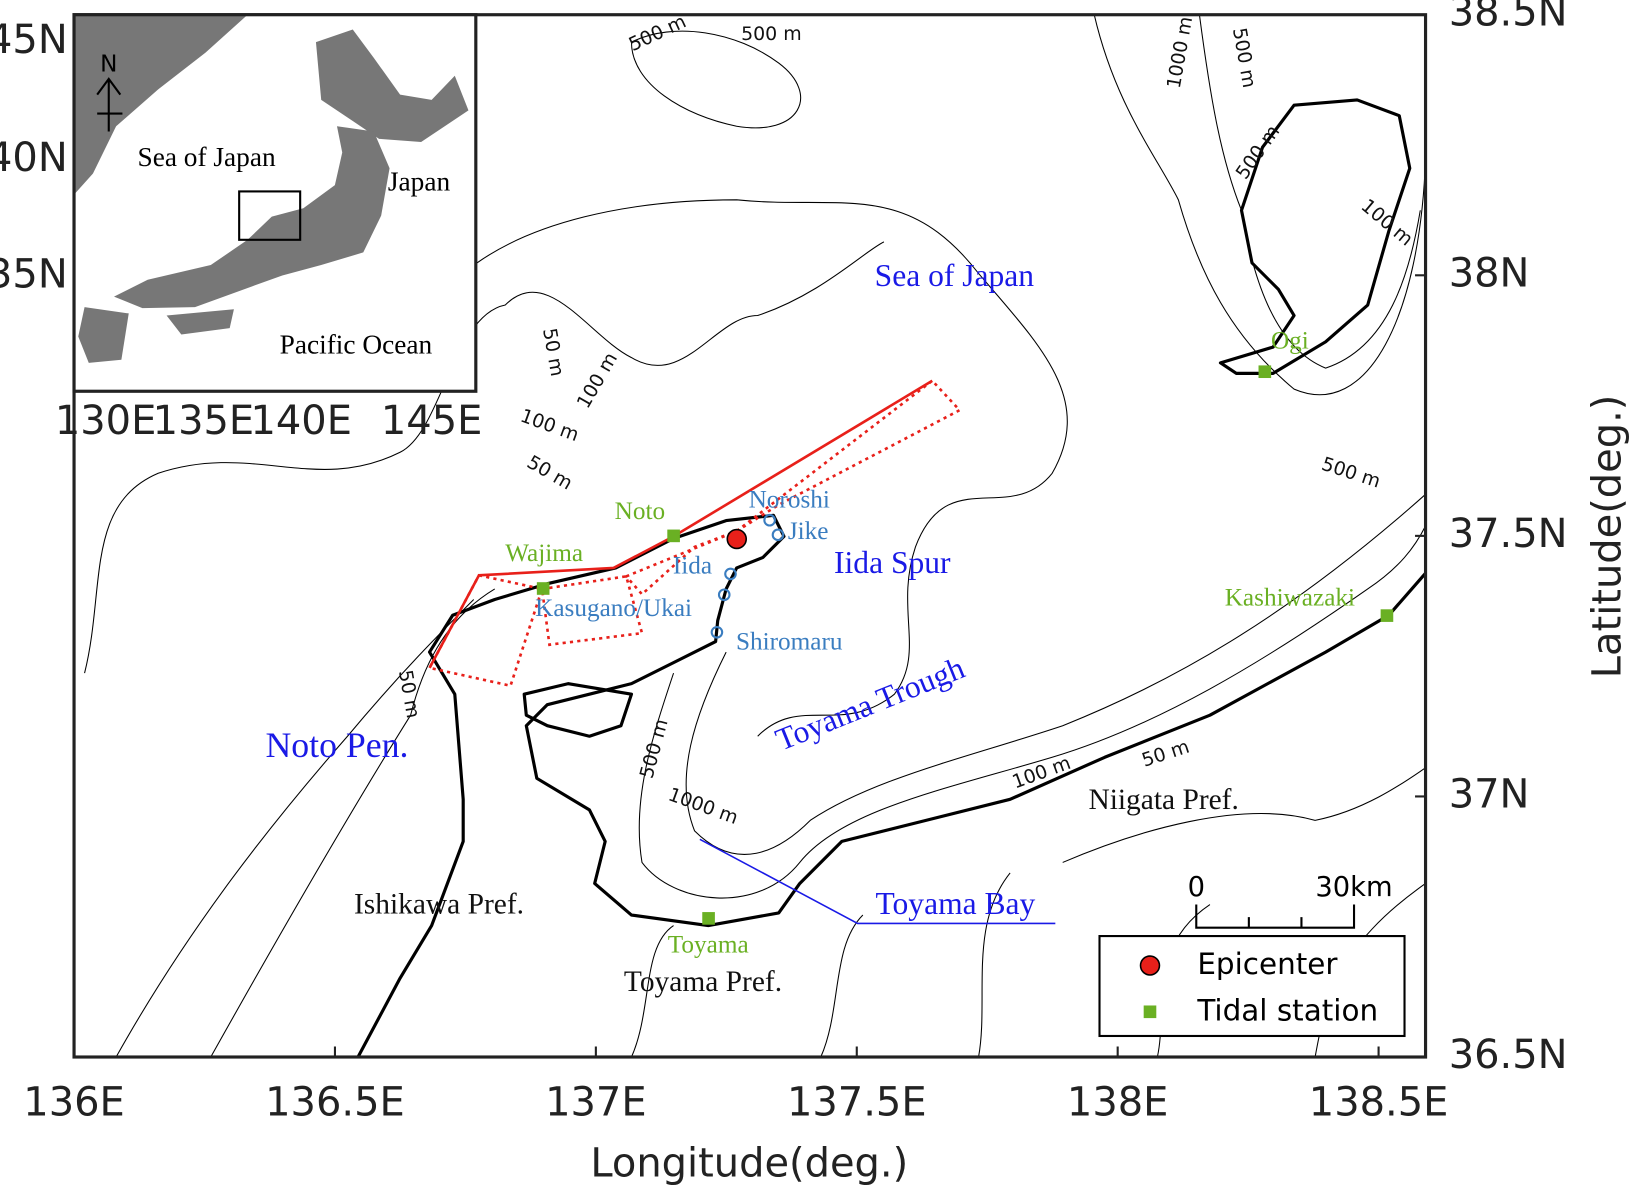 The image size is (1650, 1199). Describe the element at coordinates (1267, 964) in the screenshot. I see `legend-label: Epicenter` at that location.